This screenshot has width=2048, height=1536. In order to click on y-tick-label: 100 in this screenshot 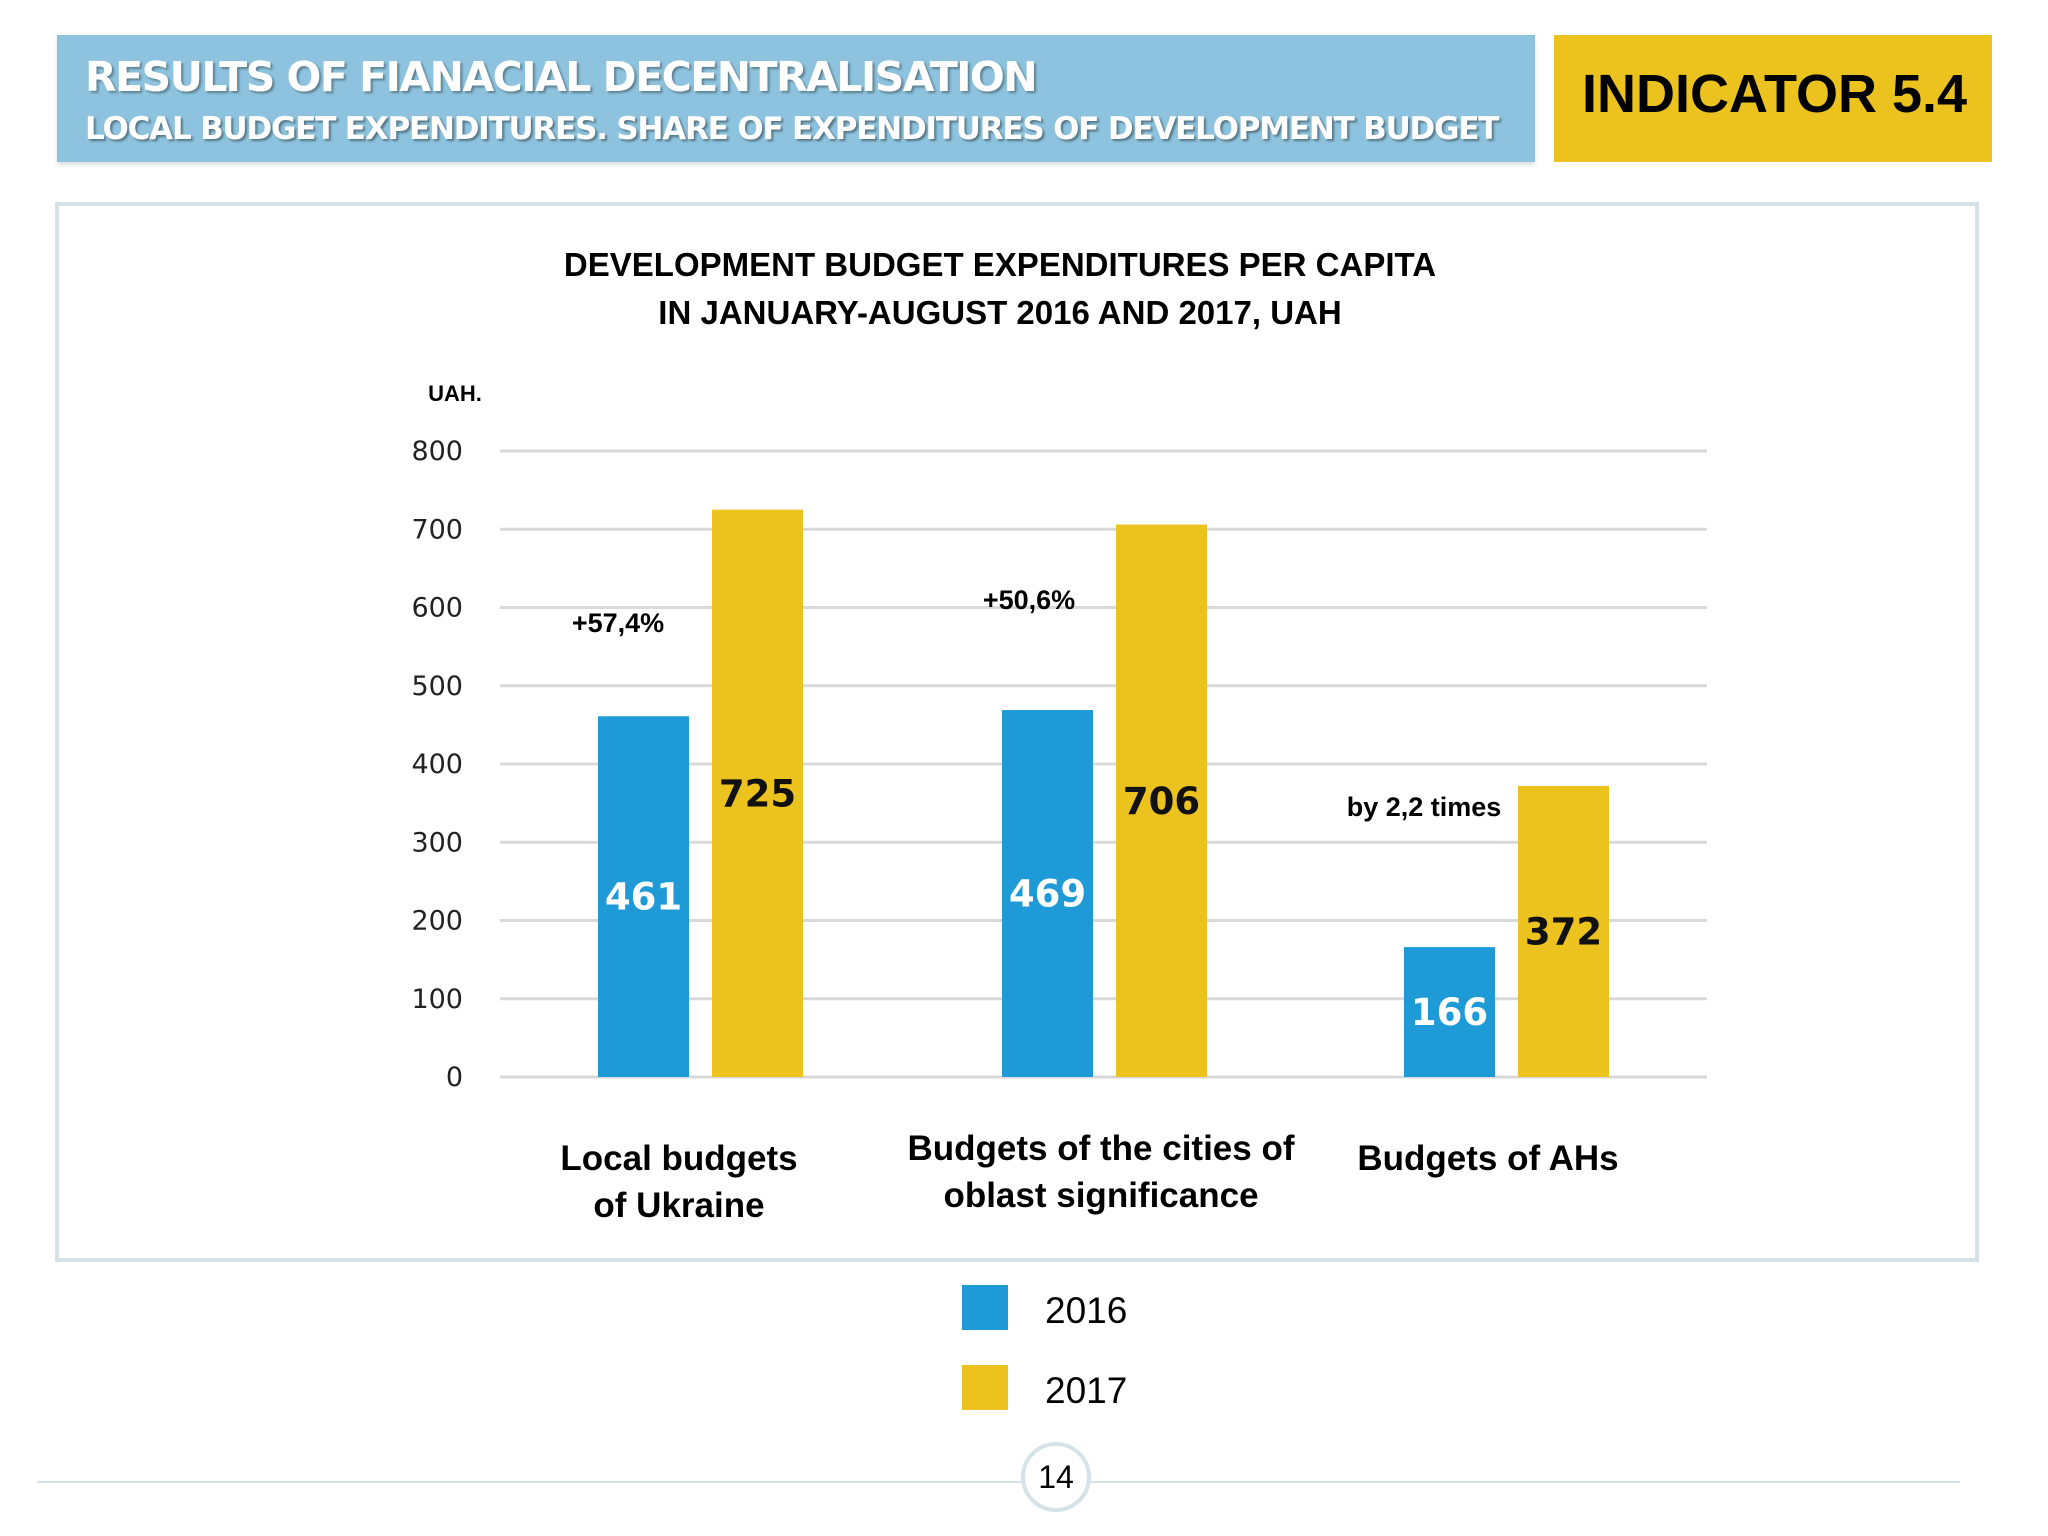, I will do `click(437, 999)`.